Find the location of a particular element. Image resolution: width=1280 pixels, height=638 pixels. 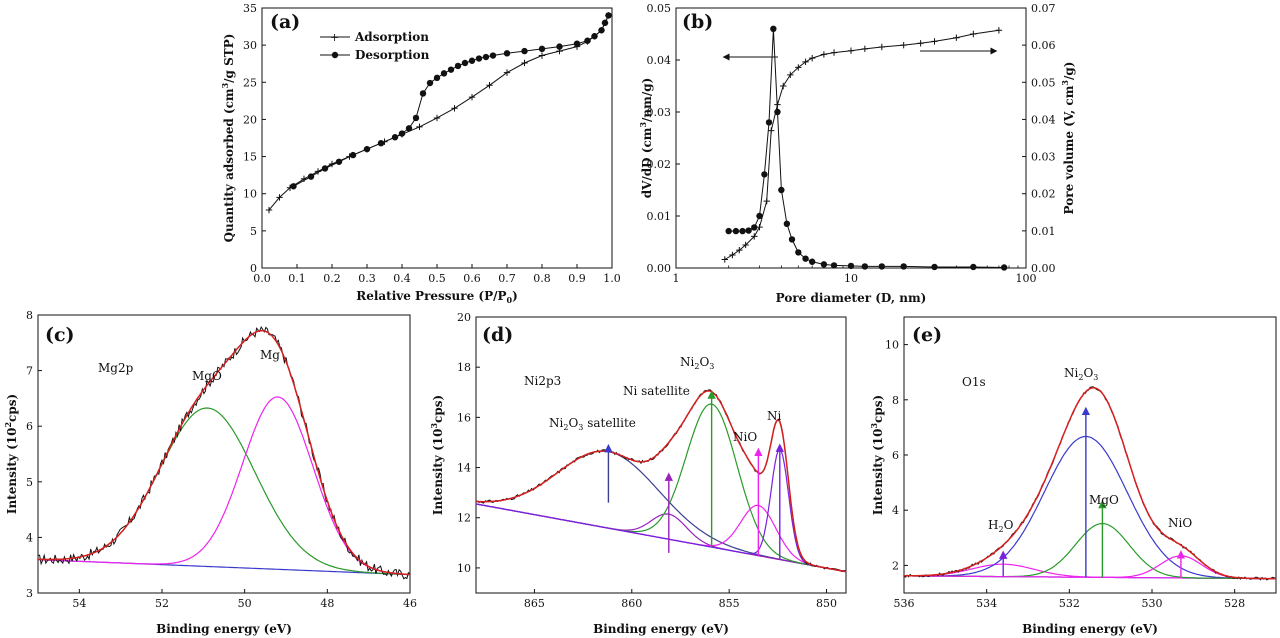

y-tick-label-right: 0.06 is located at coordinates (1043, 45).